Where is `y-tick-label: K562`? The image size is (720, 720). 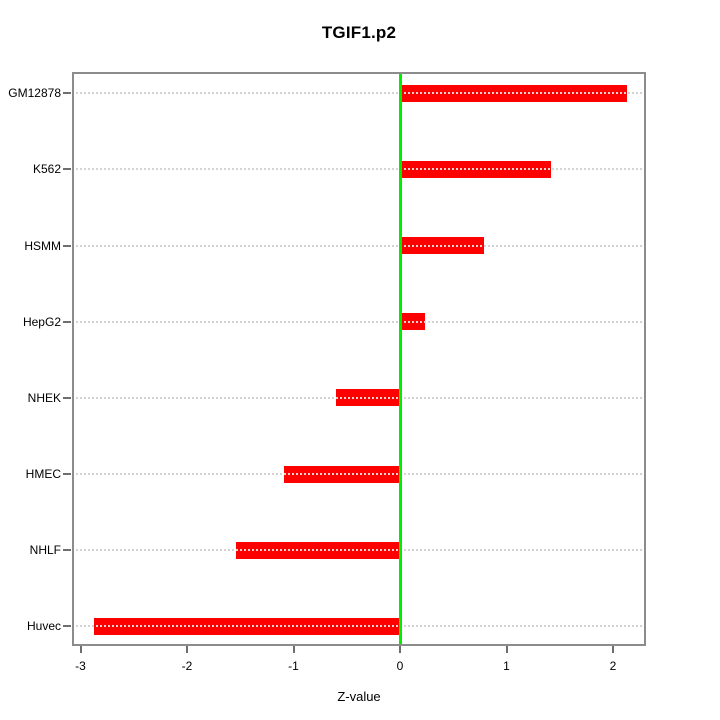 y-tick-label: K562 is located at coordinates (46, 169).